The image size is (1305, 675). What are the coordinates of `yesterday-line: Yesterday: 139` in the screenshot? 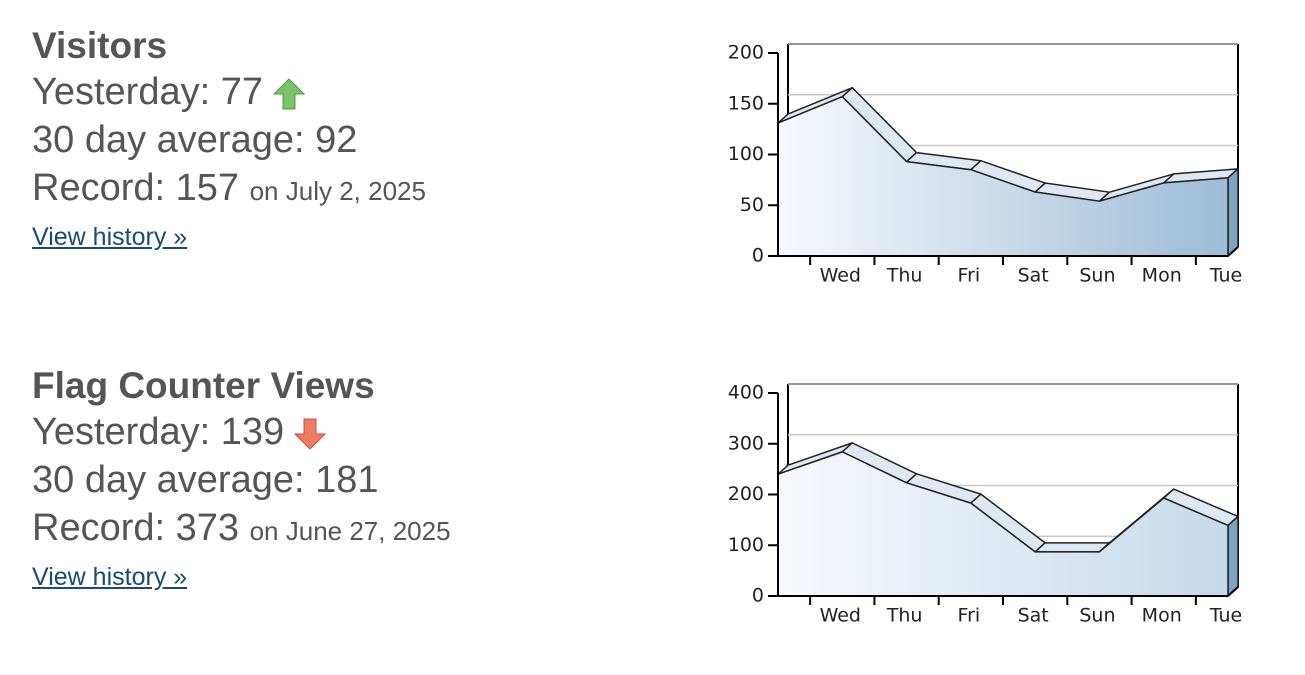 It's located at (241, 432).